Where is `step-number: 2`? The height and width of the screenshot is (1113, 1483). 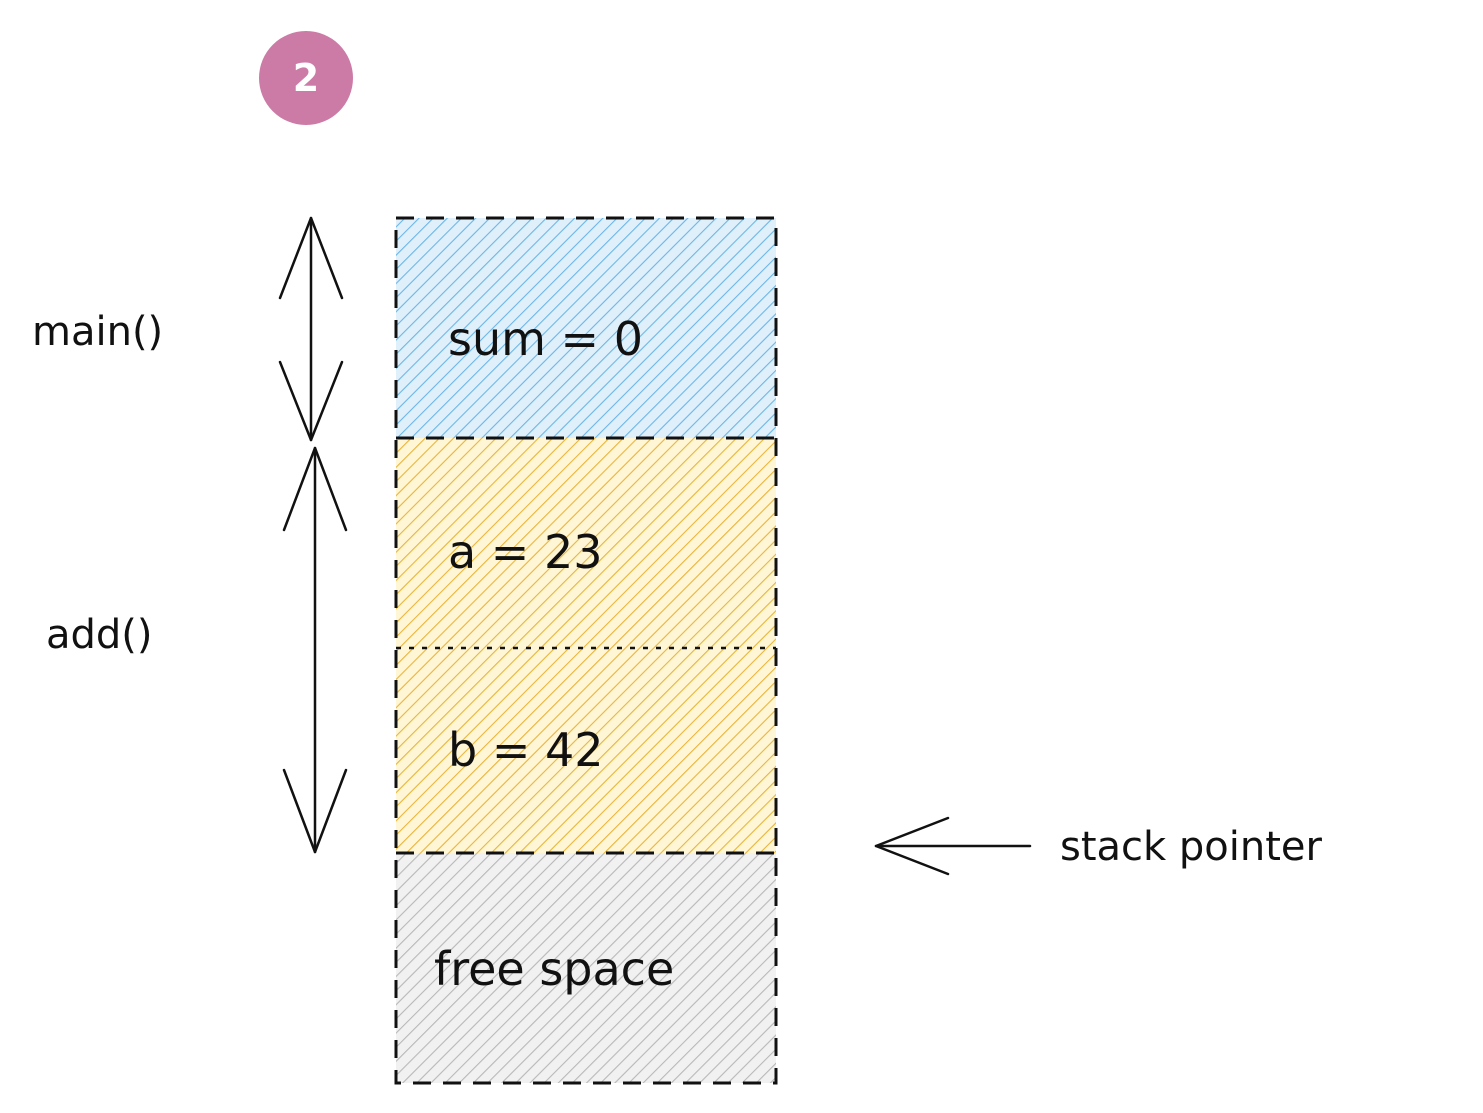
step-number: 2 is located at coordinates (306, 78).